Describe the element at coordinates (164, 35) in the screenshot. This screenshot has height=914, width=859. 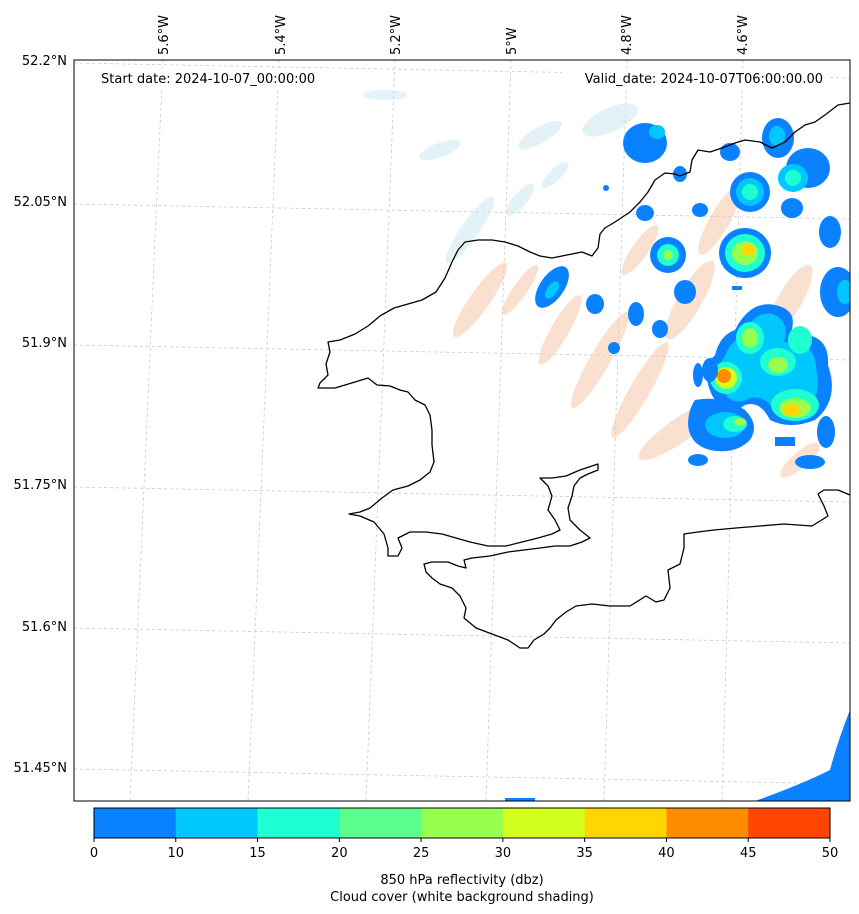
I see `lon-label-5-6w: 5.6°W` at that location.